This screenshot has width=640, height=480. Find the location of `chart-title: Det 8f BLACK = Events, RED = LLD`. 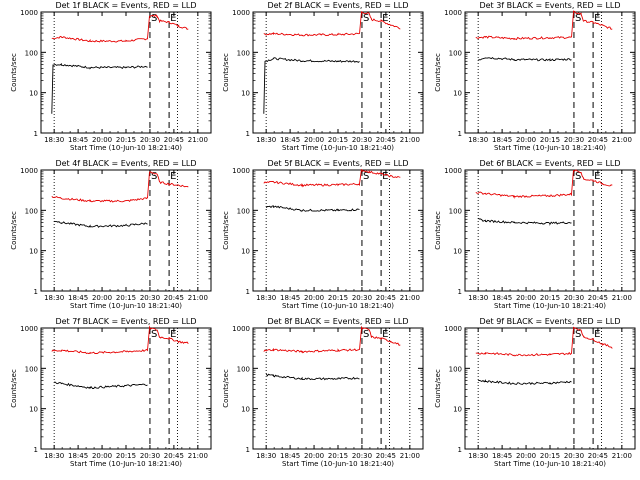

chart-title: Det 8f BLACK = Events, RED = LLD is located at coordinates (337, 321).